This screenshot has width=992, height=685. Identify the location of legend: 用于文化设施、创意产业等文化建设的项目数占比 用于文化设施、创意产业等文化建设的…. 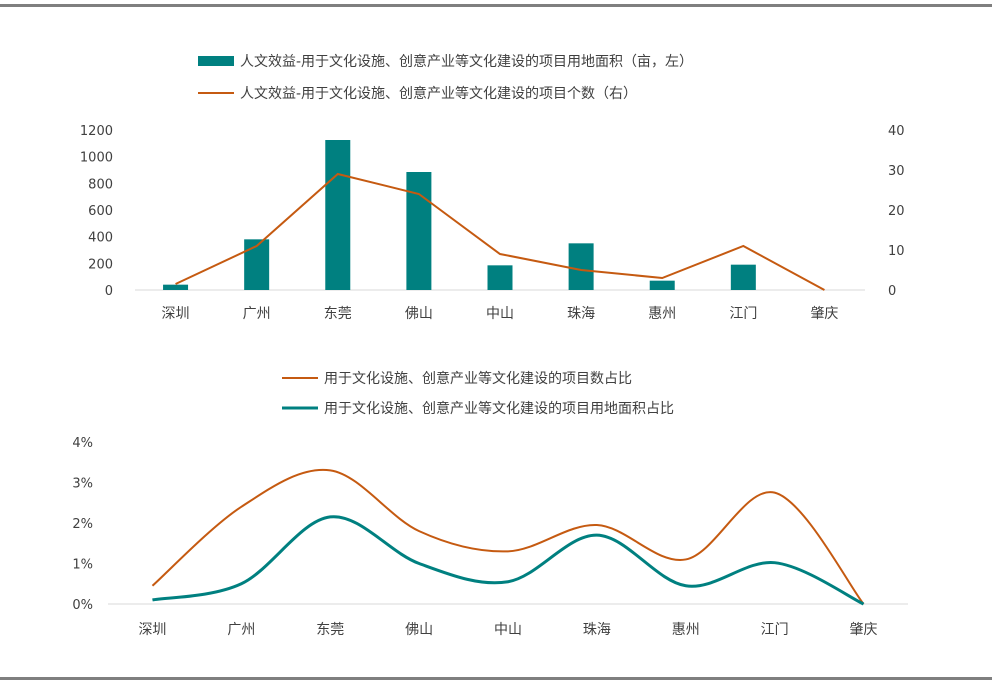
(478, 393).